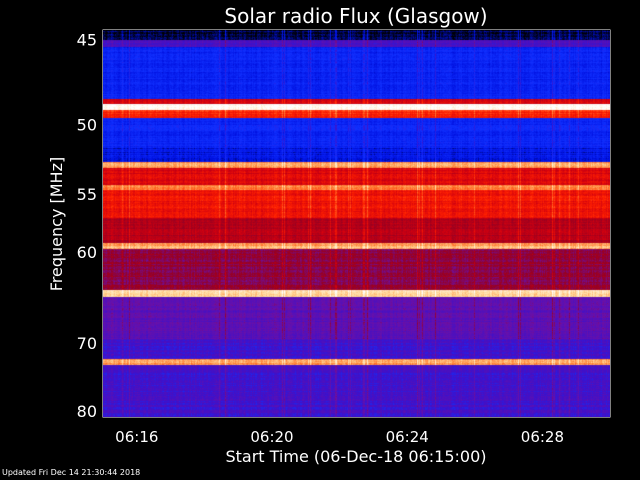 The height and width of the screenshot is (480, 640). I want to click on x-tick-label: 06:28, so click(542, 437).